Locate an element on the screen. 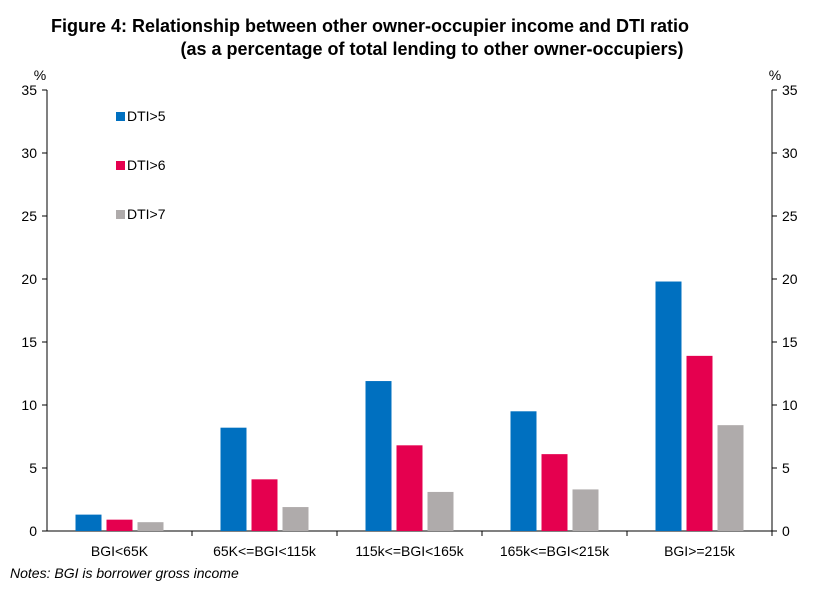 This screenshot has width=814, height=594. y-tick-label-right: 35 is located at coordinates (790, 90).